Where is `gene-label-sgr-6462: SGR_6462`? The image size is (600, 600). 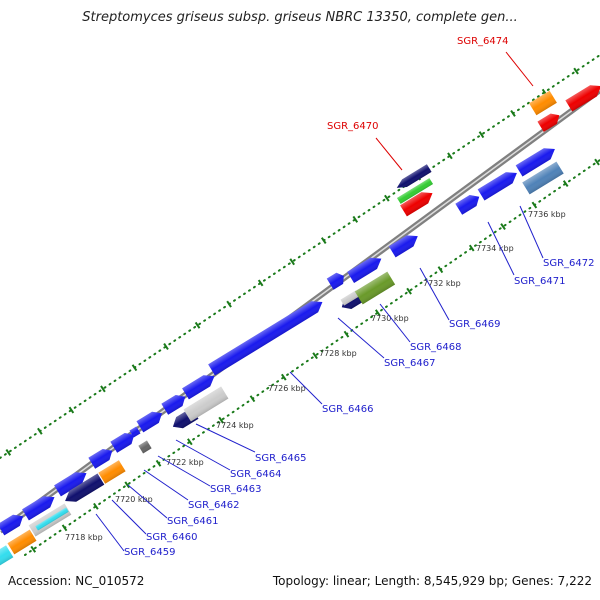 gene-label-sgr-6462: SGR_6462 is located at coordinates (214, 505).